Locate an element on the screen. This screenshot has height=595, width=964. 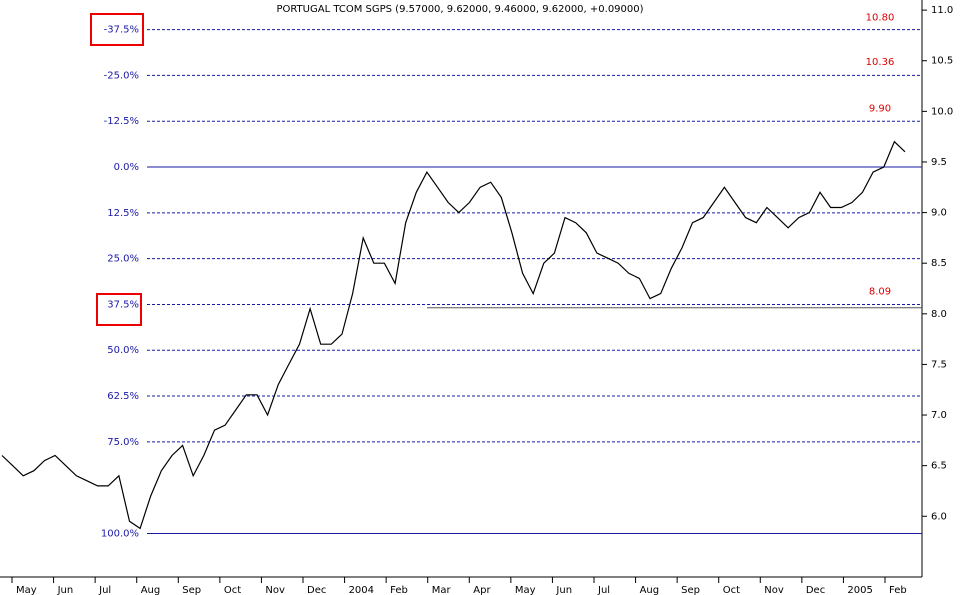
fib-label: 0.0% is located at coordinates (126, 167).